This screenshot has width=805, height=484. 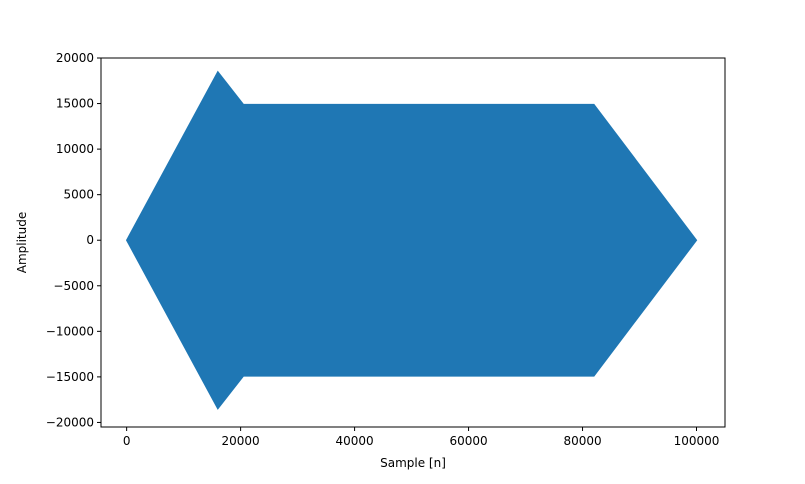 I want to click on y-tick-label: −5000, so click(x=73, y=286).